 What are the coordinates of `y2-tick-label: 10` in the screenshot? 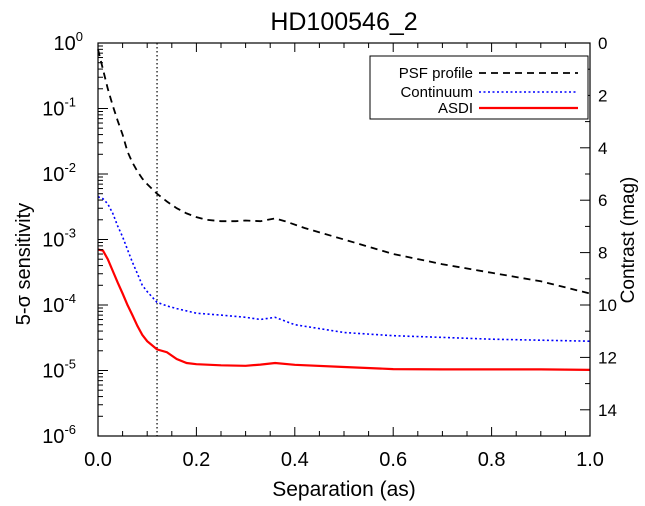 It's located at (607, 305).